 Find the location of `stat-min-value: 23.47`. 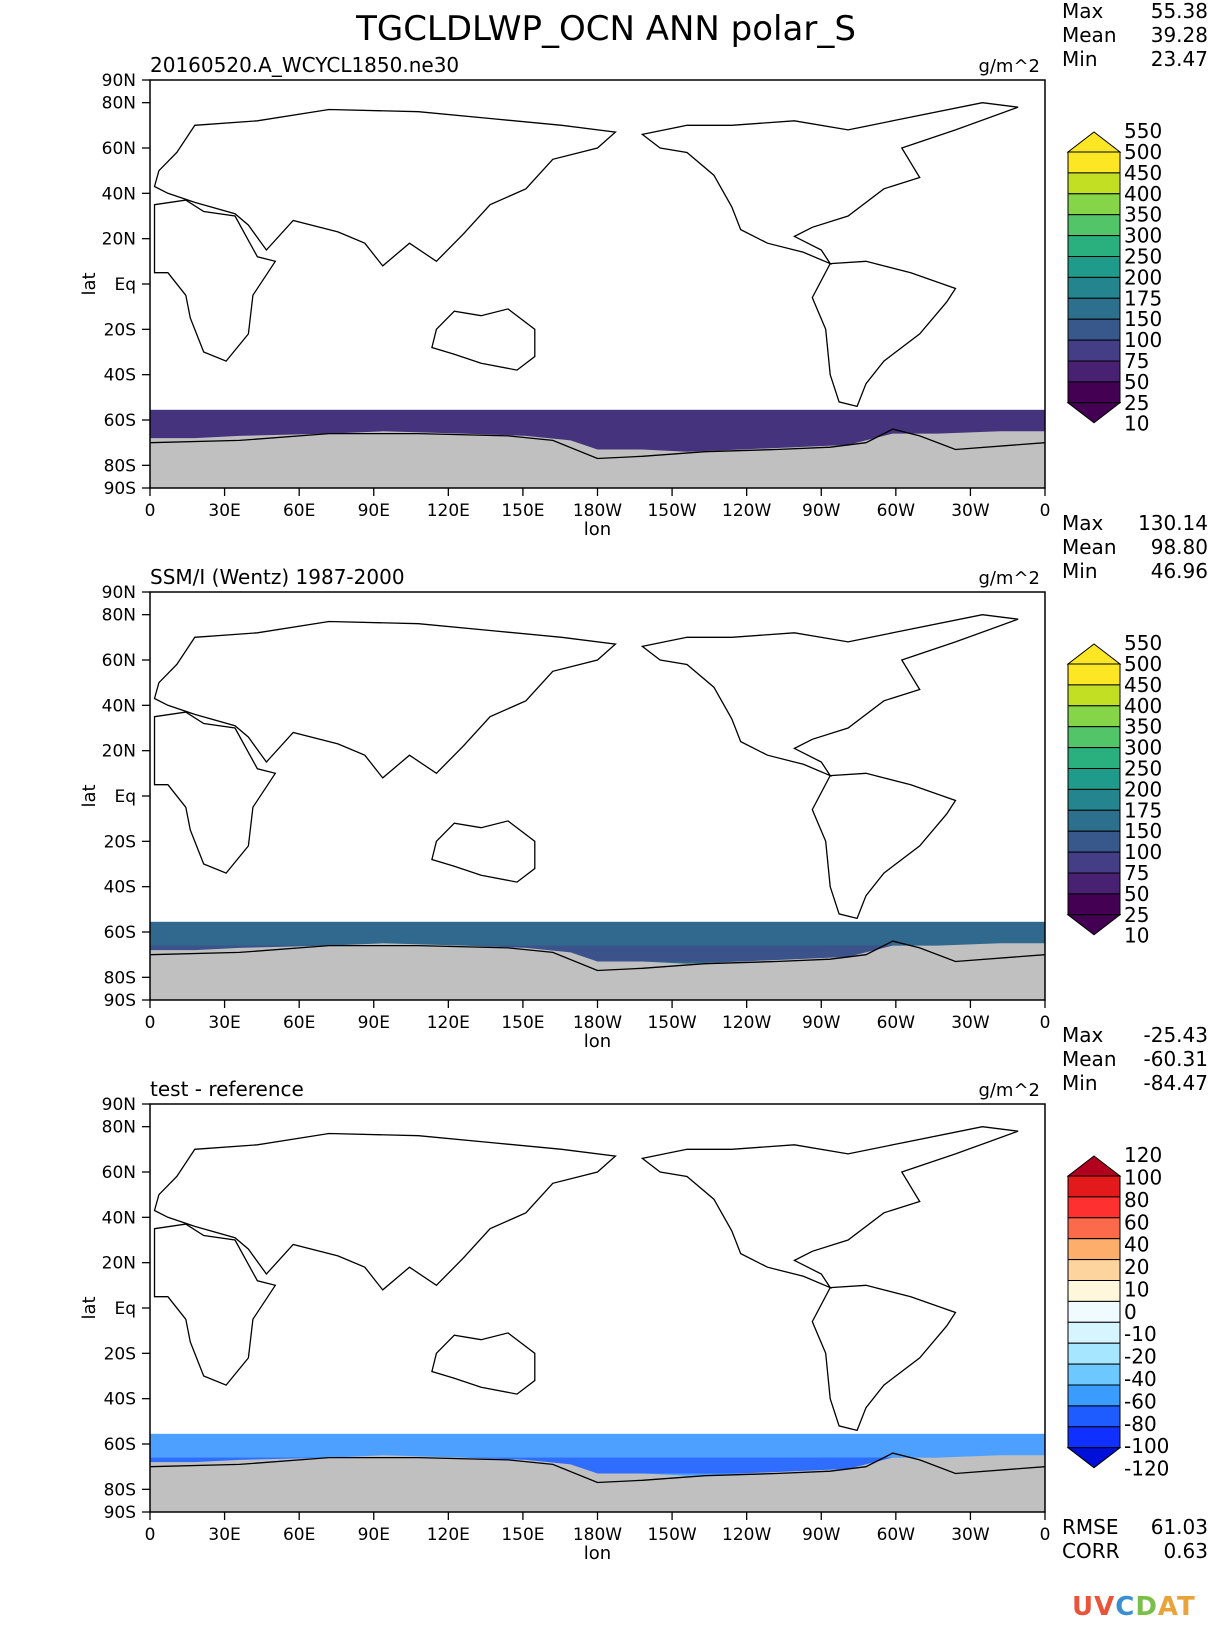

stat-min-value: 23.47 is located at coordinates (1179, 59).